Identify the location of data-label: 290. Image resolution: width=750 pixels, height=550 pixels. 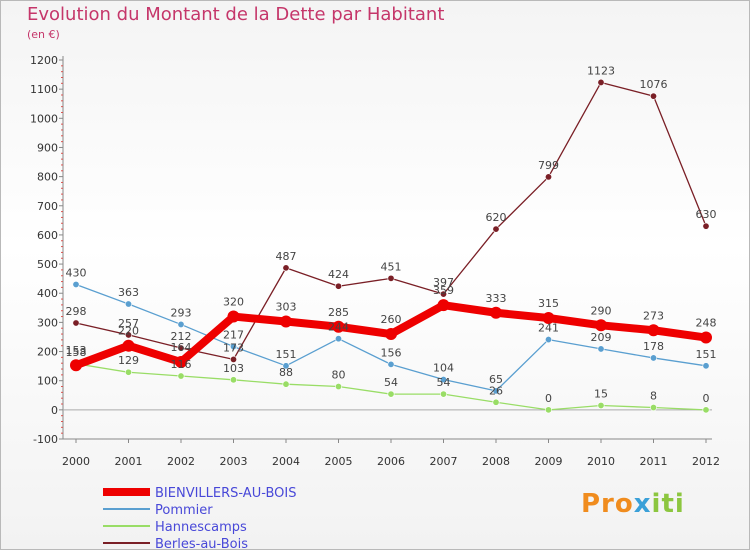
(601, 310).